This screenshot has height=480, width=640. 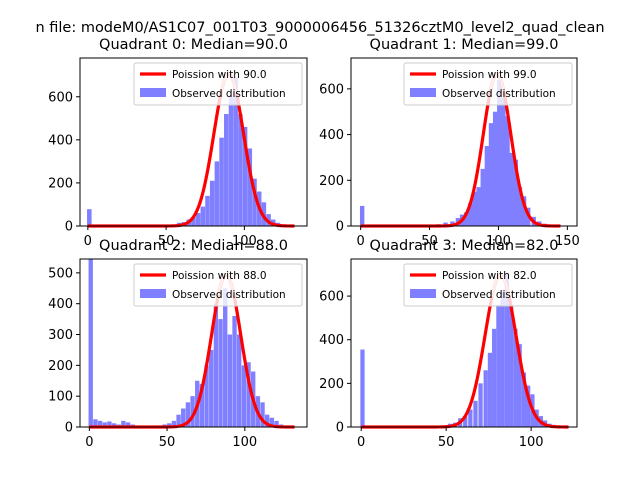 What do you see at coordinates (488, 84) in the screenshot?
I see `legend: Poission with 99.0 Observed distribution` at bounding box center [488, 84].